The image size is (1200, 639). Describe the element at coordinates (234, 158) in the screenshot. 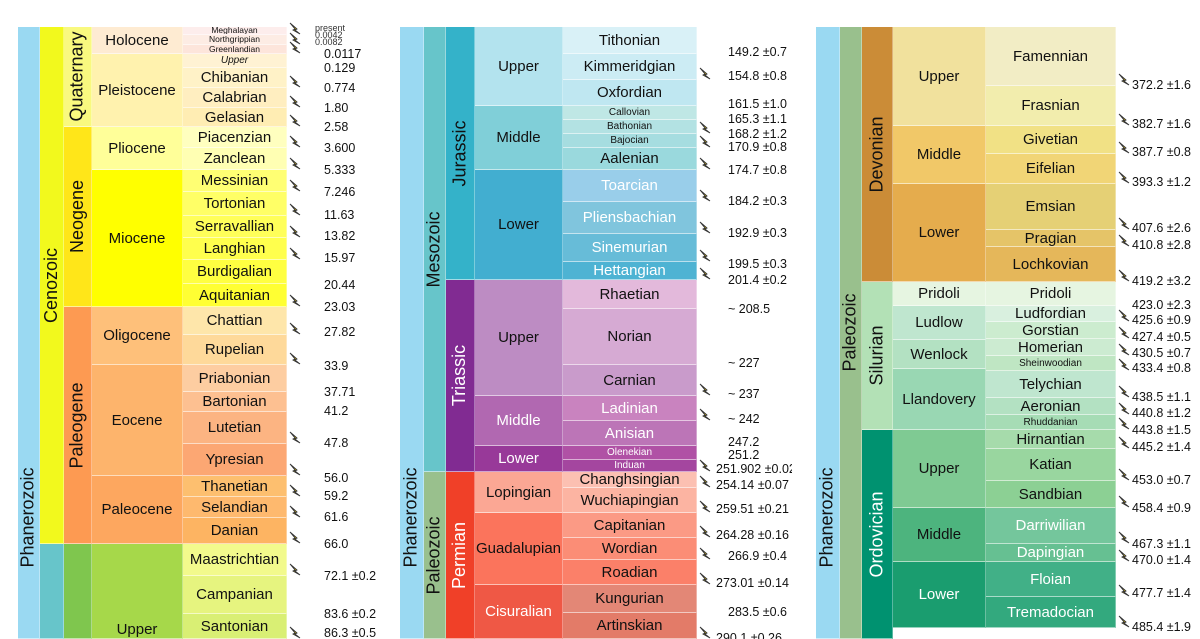

I see `stage-zanclean-label: Zanclean` at that location.